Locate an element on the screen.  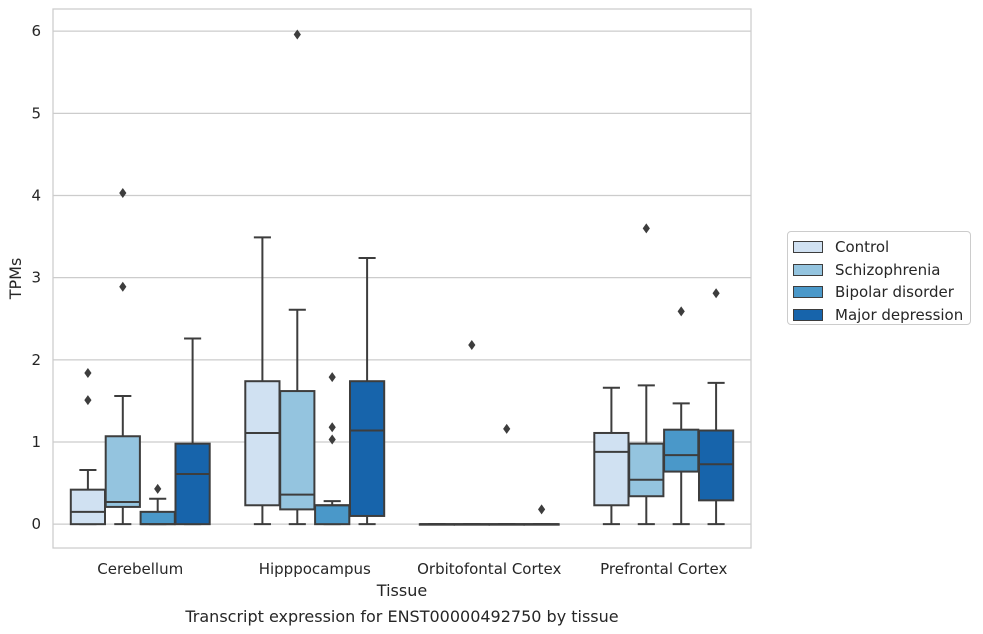
legend-item-major-depression: Major depression is located at coordinates (881, 315).